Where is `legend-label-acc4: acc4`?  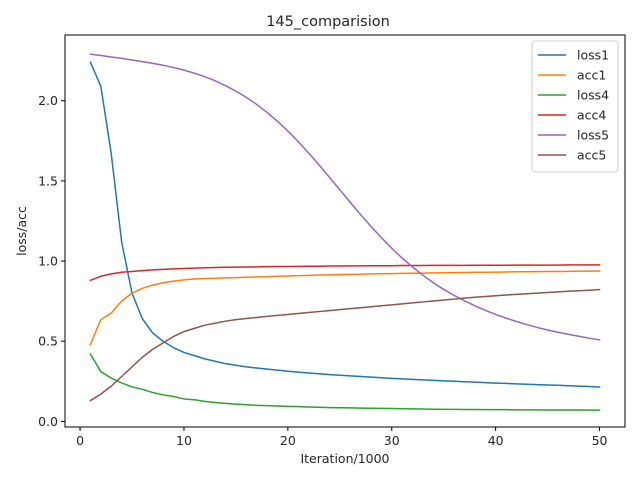
legend-label-acc4: acc4 is located at coordinates (591, 115).